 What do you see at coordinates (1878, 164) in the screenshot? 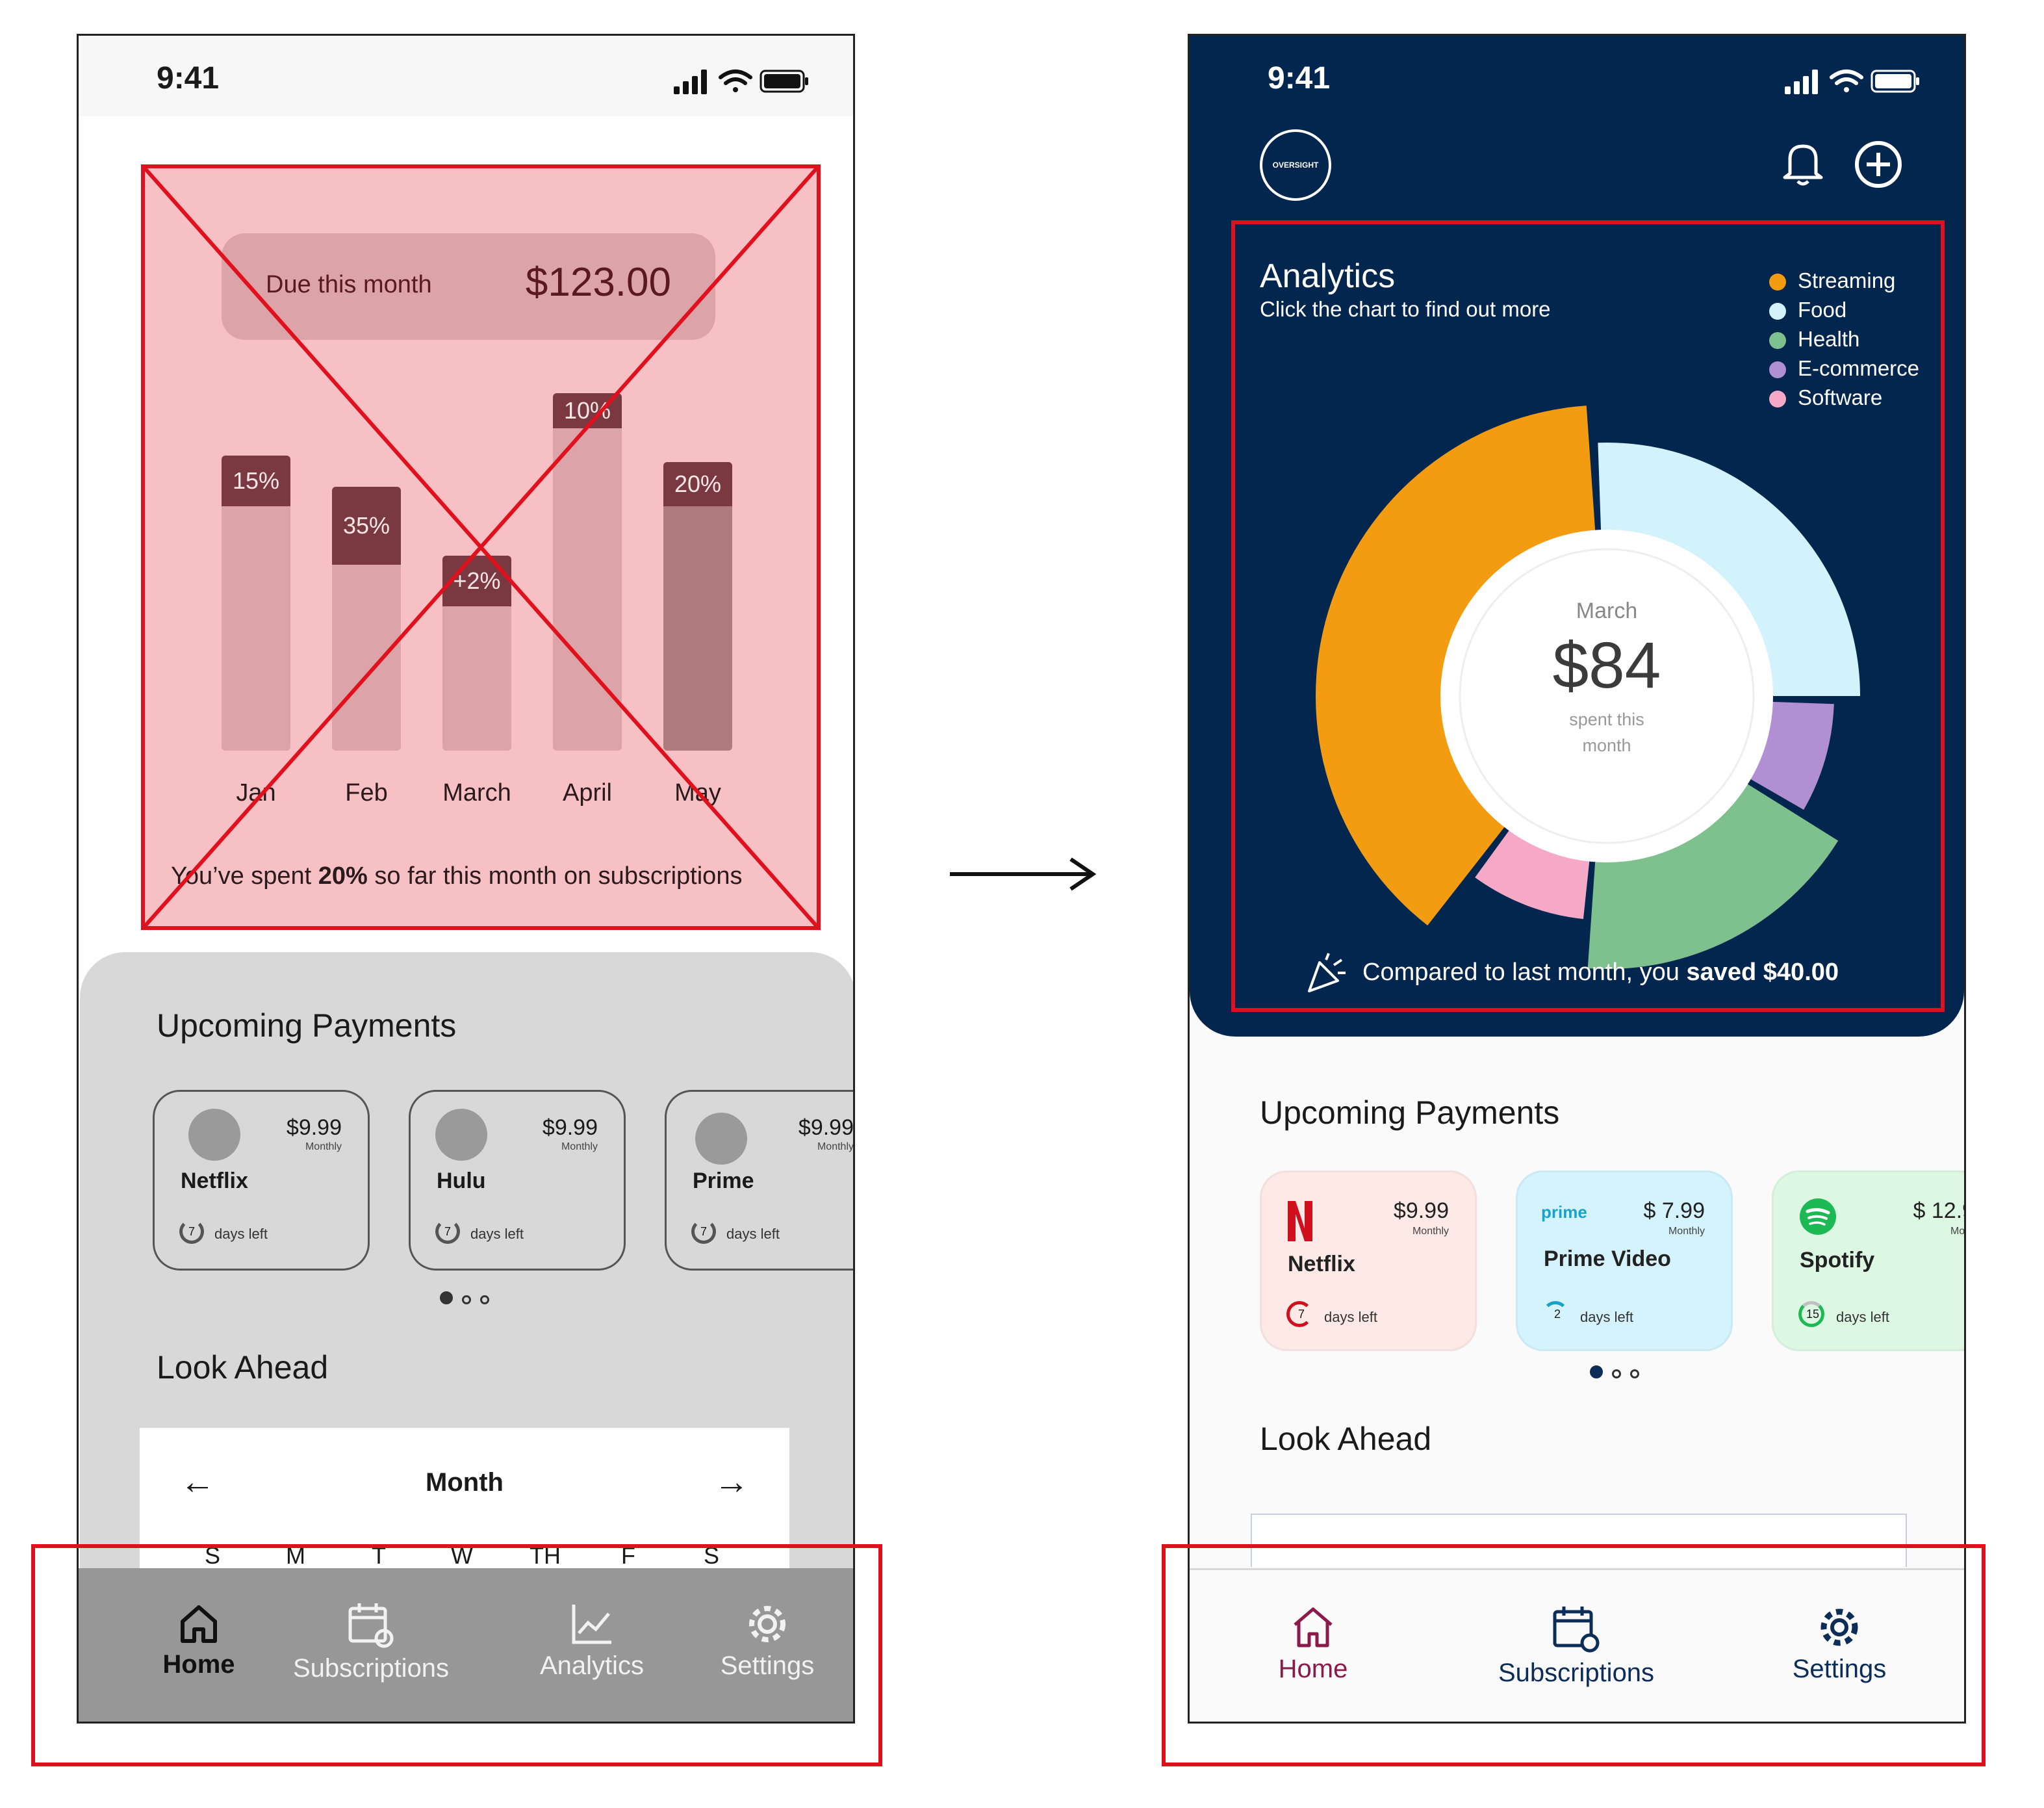
I see `add-circle-icon` at bounding box center [1878, 164].